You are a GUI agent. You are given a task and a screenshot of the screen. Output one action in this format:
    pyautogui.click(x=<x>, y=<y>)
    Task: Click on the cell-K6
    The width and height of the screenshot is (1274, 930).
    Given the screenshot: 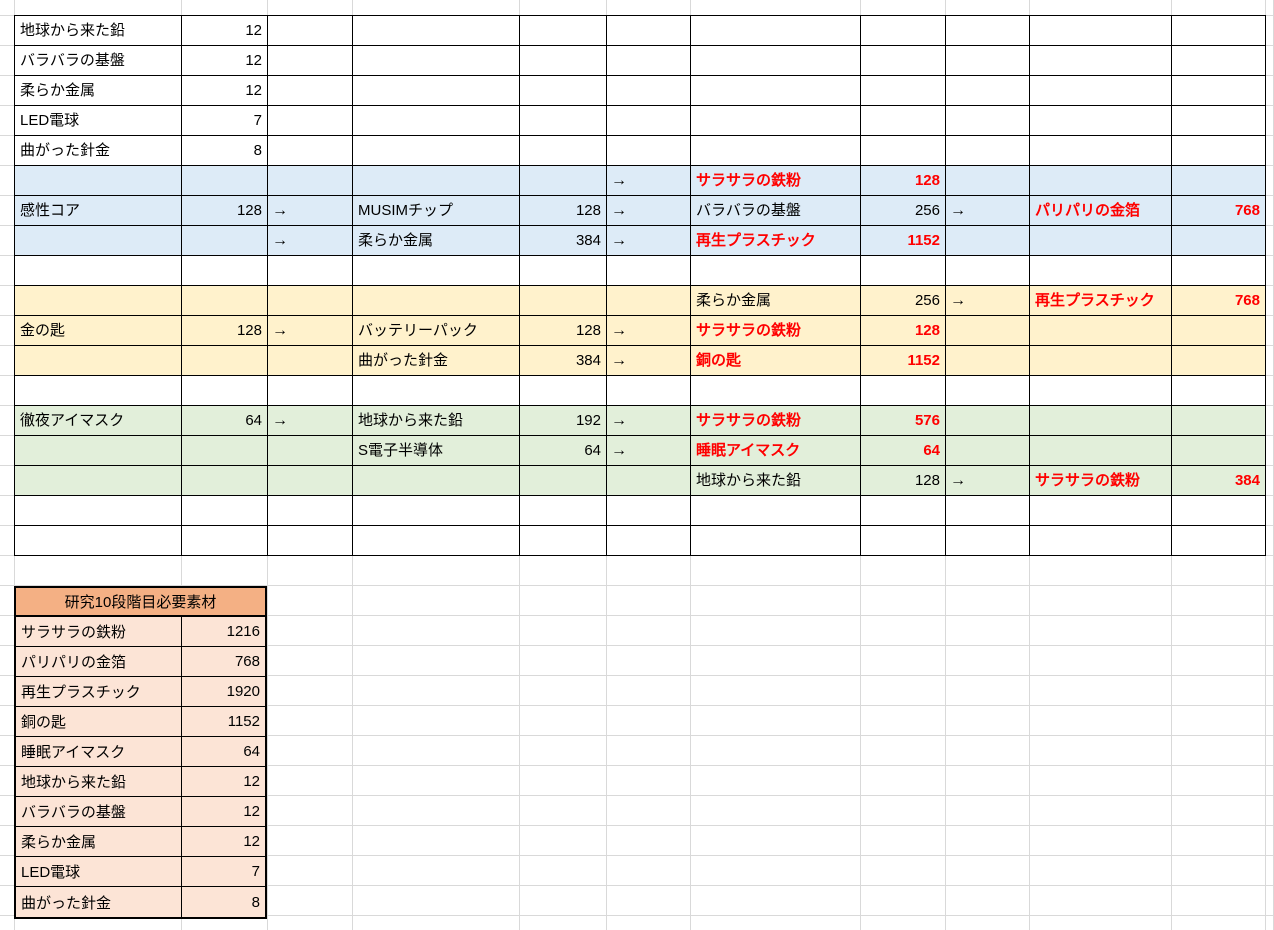 What is the action you would take?
    pyautogui.click(x=1101, y=151)
    